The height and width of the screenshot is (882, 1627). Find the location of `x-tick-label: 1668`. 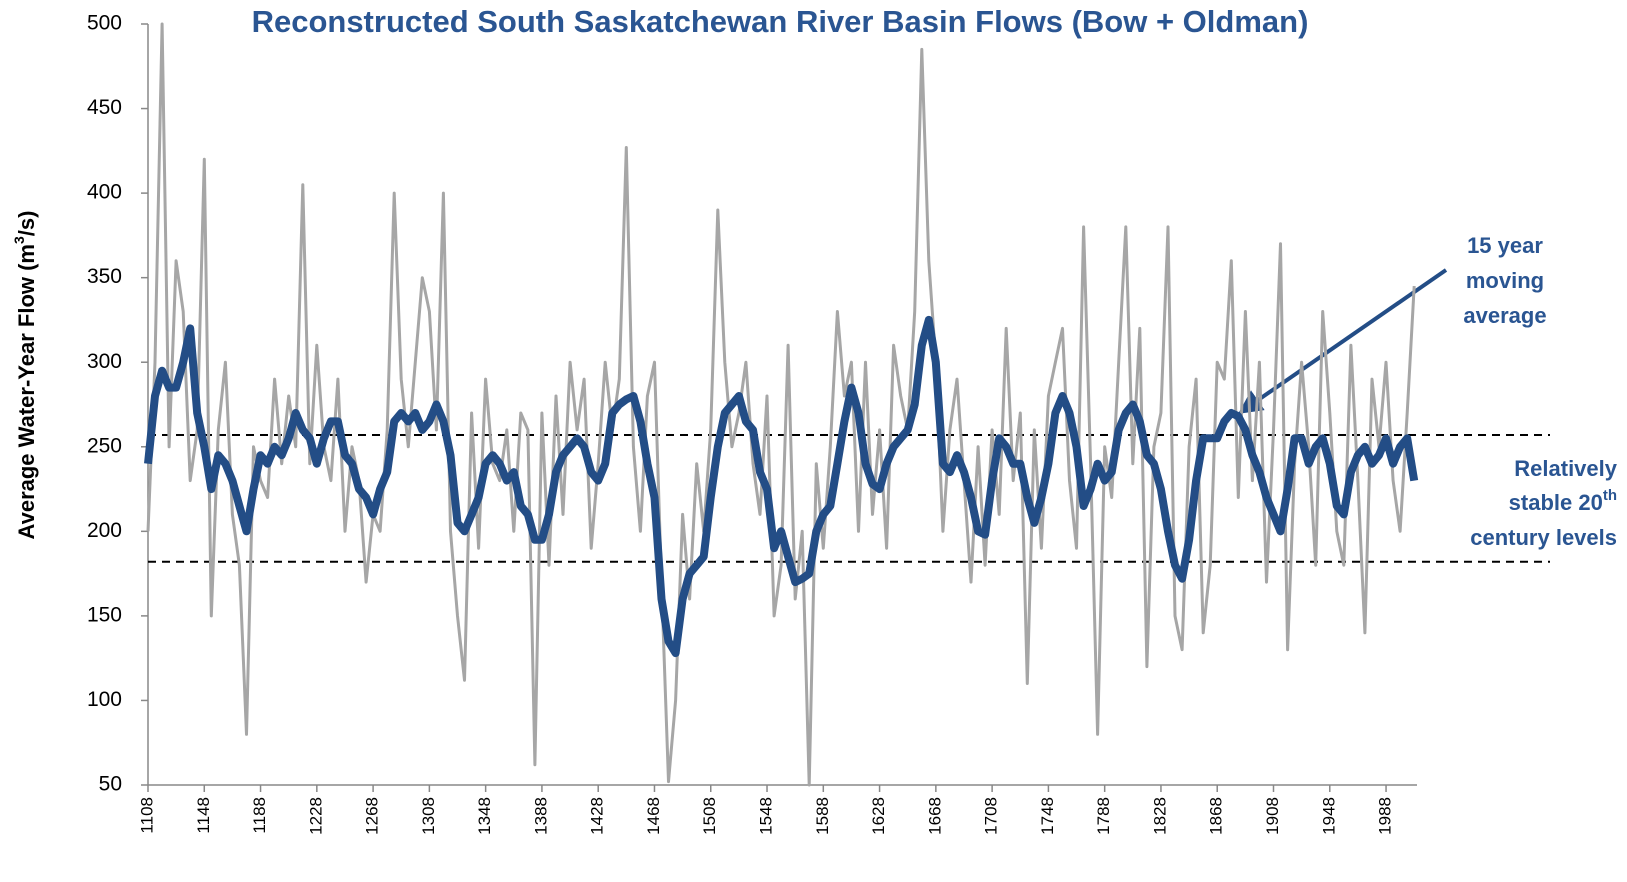

x-tick-label: 1668 is located at coordinates (934, 816).